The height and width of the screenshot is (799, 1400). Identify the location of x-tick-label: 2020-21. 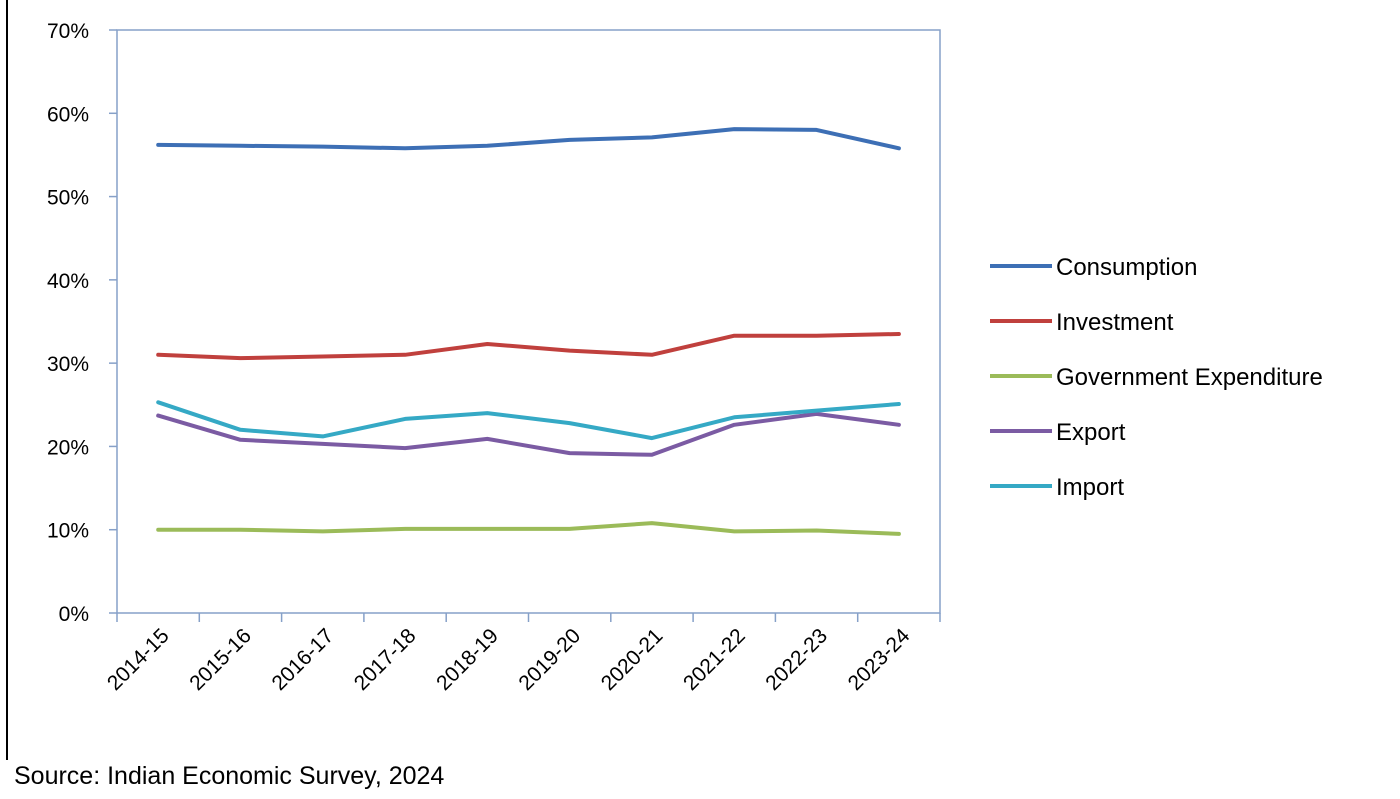
(632, 659).